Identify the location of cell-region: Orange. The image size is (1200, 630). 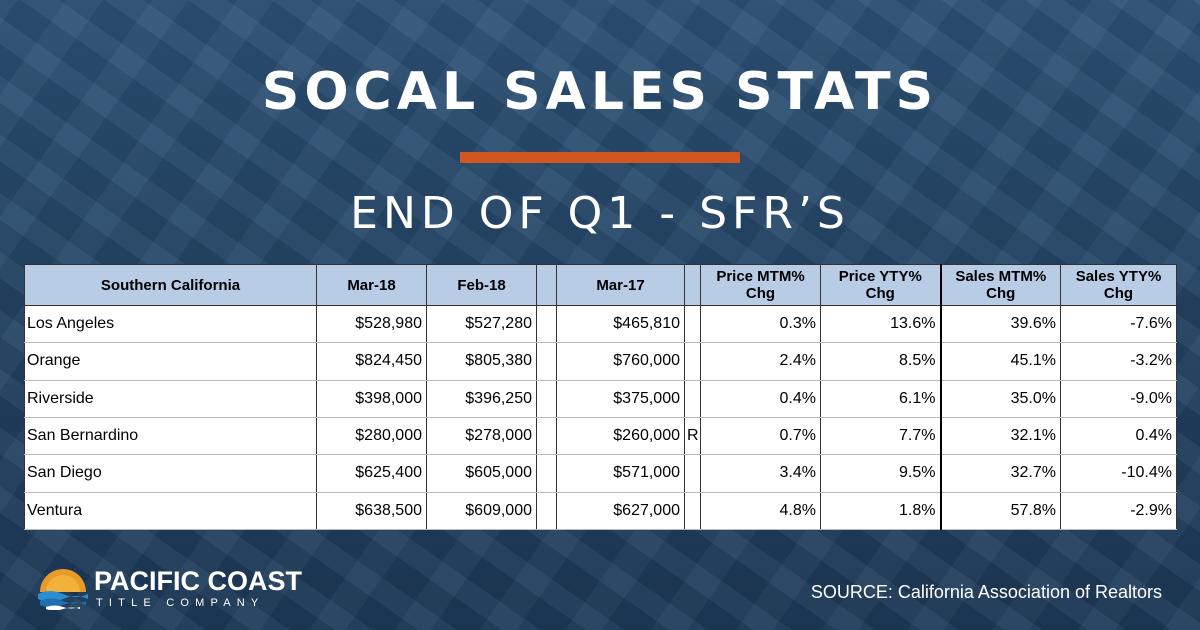
(170, 361).